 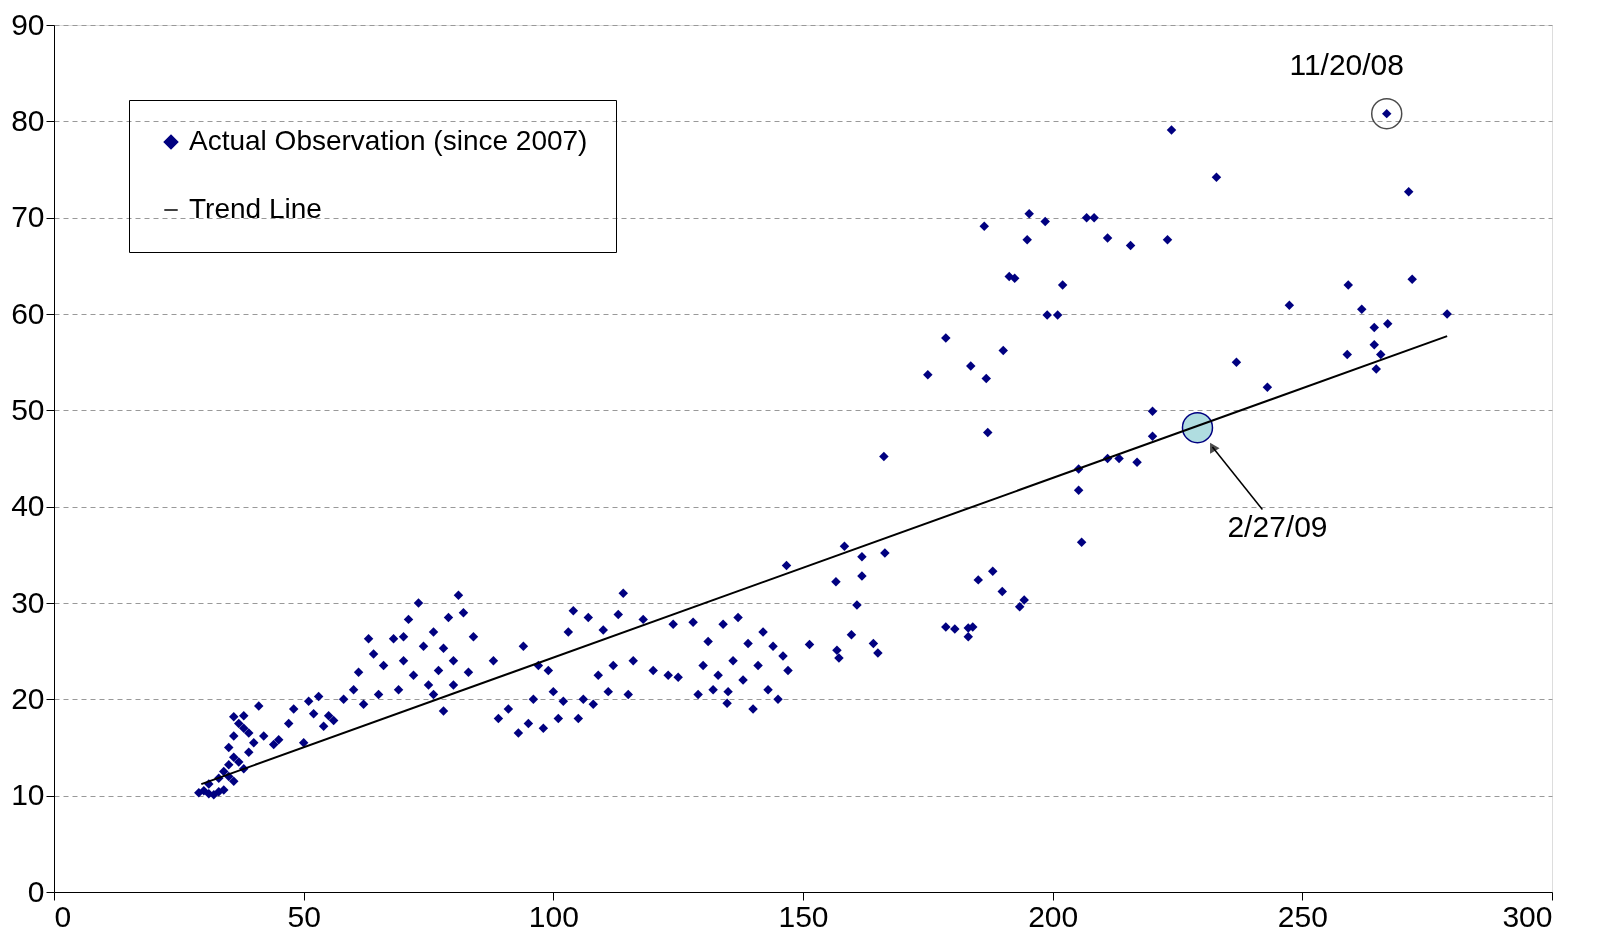 I want to click on y-tick-label: 80, so click(x=28, y=120).